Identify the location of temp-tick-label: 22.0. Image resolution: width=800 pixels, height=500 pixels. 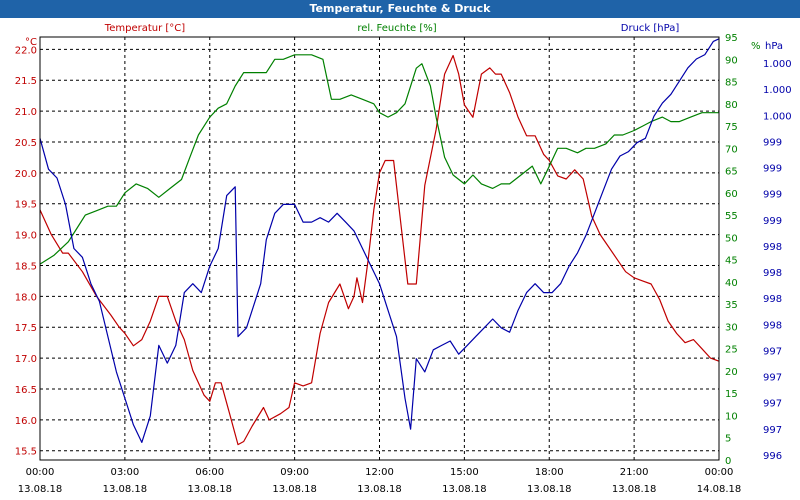
(26, 50).